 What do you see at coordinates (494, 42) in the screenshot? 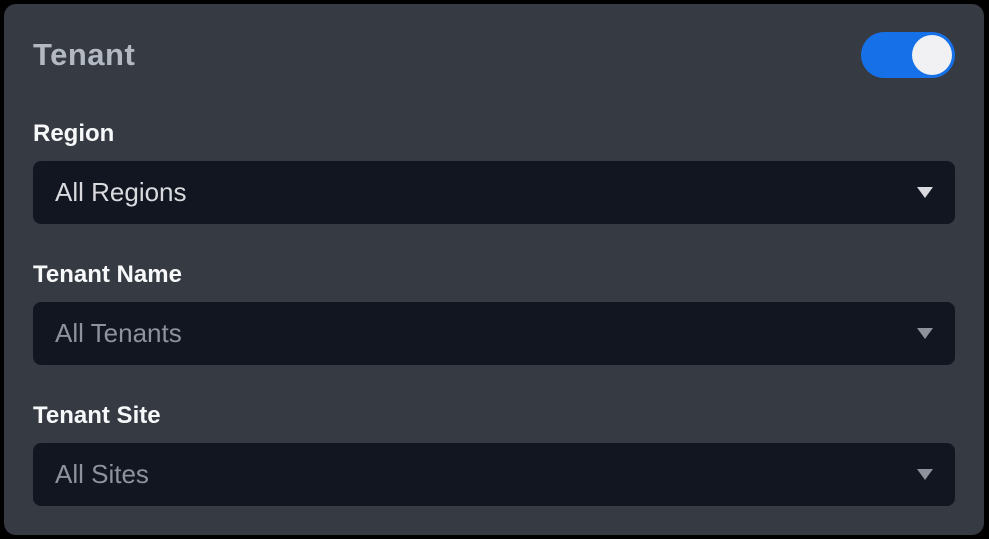
I see `panel-header: Tenant` at bounding box center [494, 42].